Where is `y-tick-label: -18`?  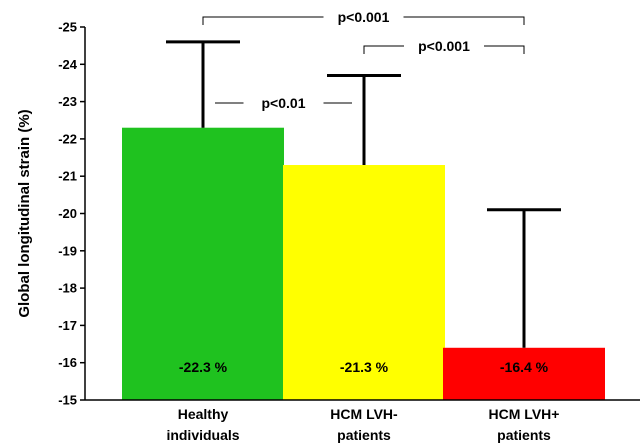
y-tick-label: -18 is located at coordinates (67, 288).